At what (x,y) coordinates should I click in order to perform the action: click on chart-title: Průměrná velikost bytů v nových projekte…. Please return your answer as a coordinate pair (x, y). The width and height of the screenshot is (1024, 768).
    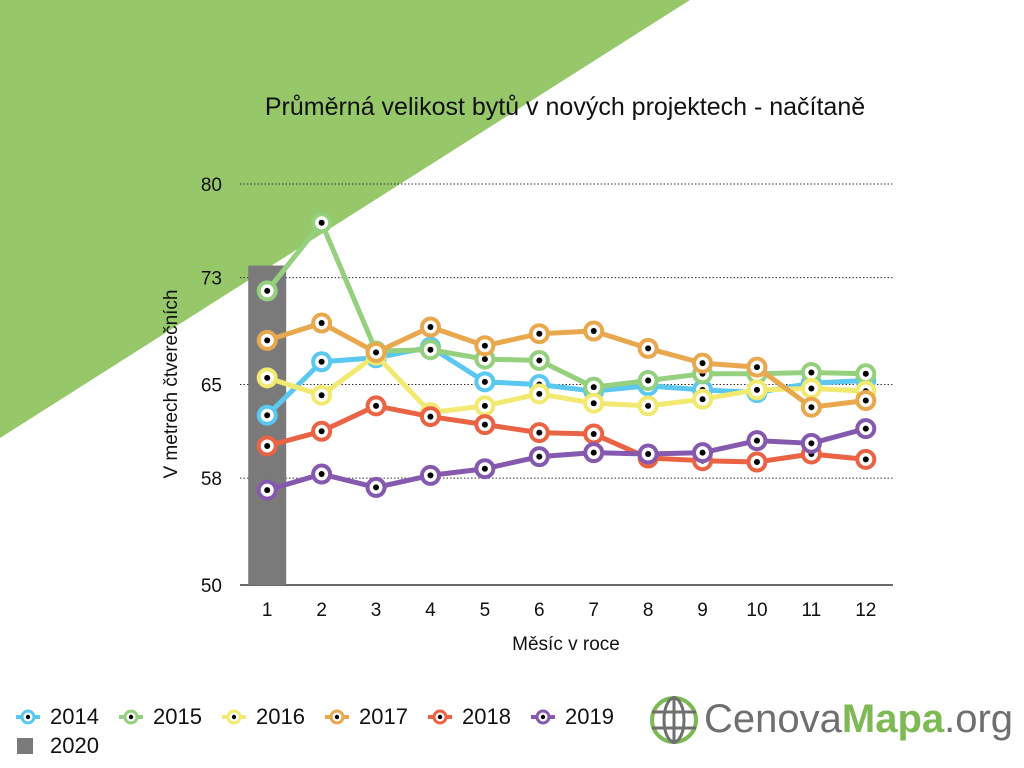
    Looking at the image, I should click on (565, 107).